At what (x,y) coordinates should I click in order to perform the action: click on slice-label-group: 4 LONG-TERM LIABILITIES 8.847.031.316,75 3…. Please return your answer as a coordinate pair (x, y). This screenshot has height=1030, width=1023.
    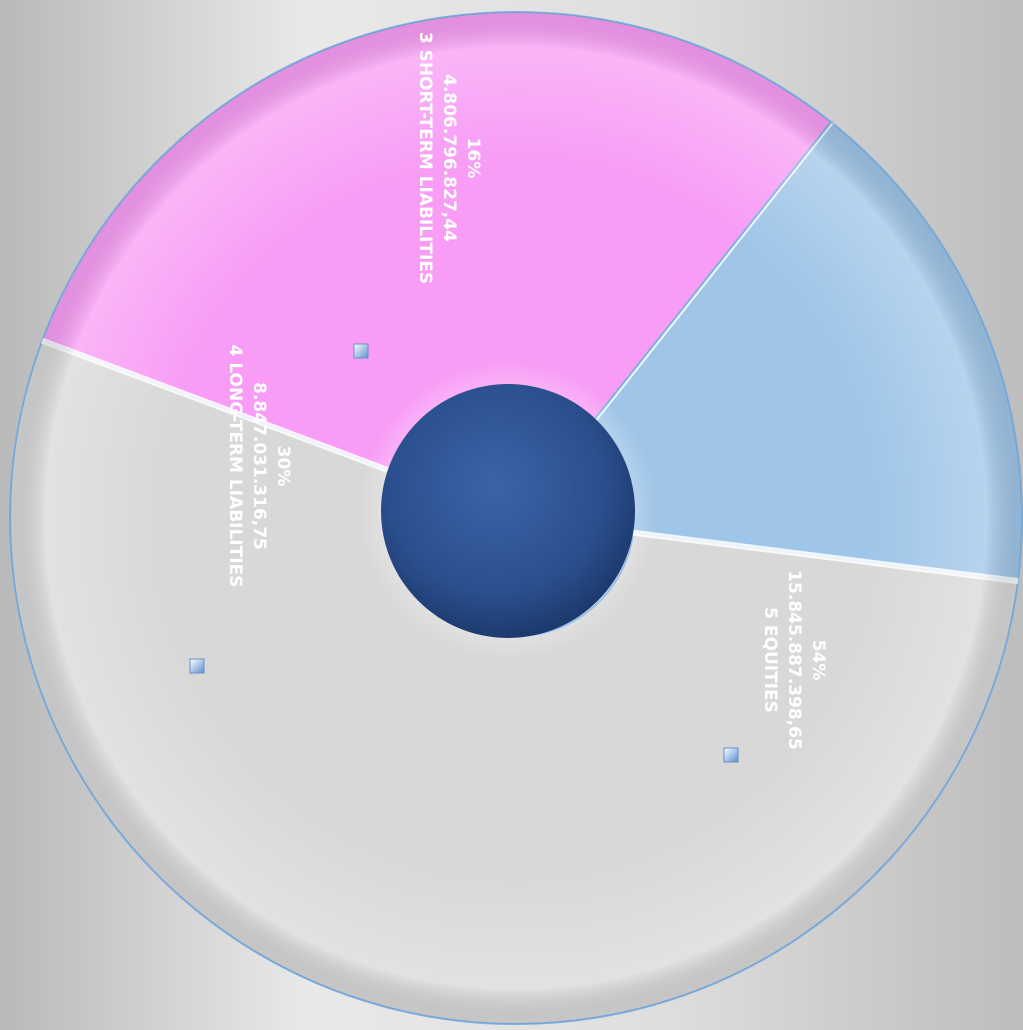
    Looking at the image, I should click on (259, 466).